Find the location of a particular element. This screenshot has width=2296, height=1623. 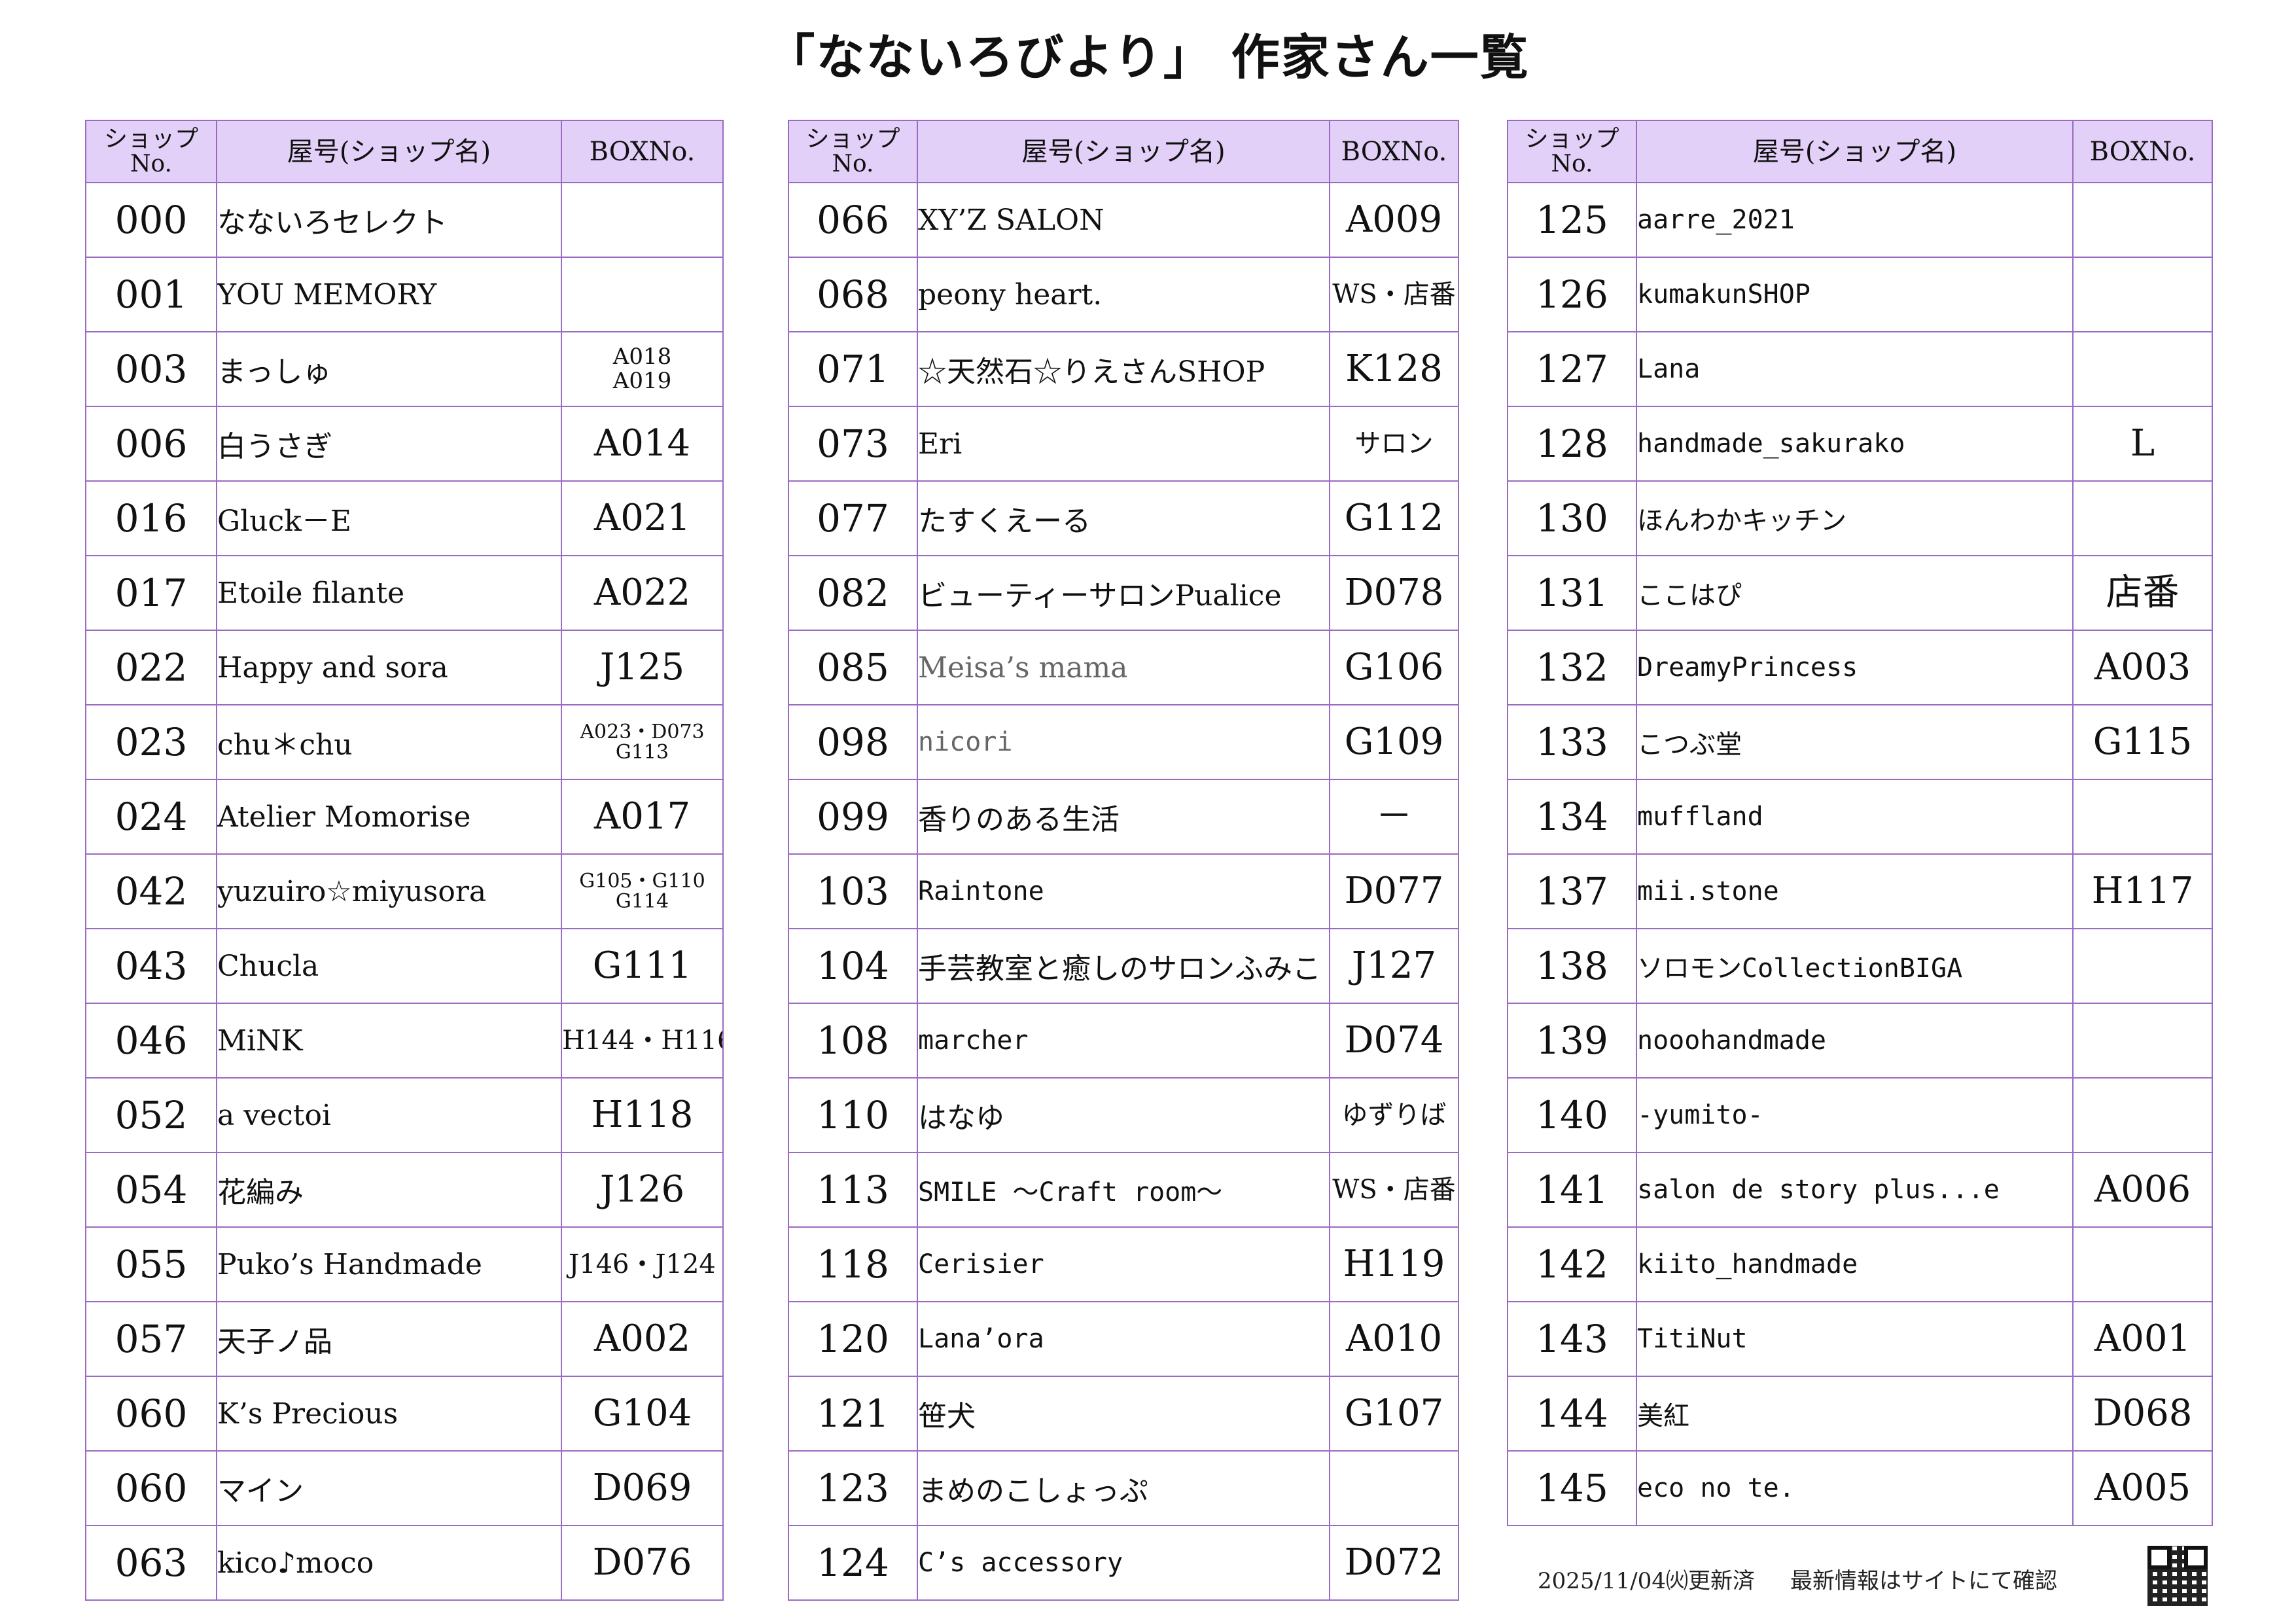

shop-number: 073 is located at coordinates (853, 444).